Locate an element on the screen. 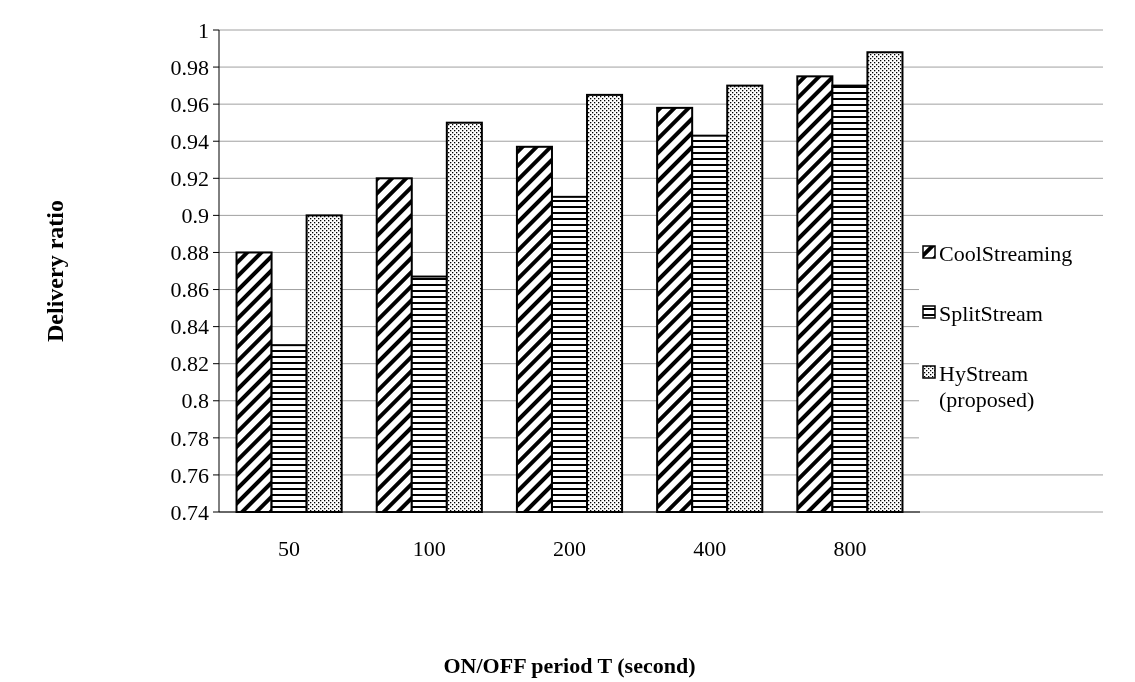 This screenshot has height=682, width=1135. legend-label: HyStream (proposed) is located at coordinates (987, 386).